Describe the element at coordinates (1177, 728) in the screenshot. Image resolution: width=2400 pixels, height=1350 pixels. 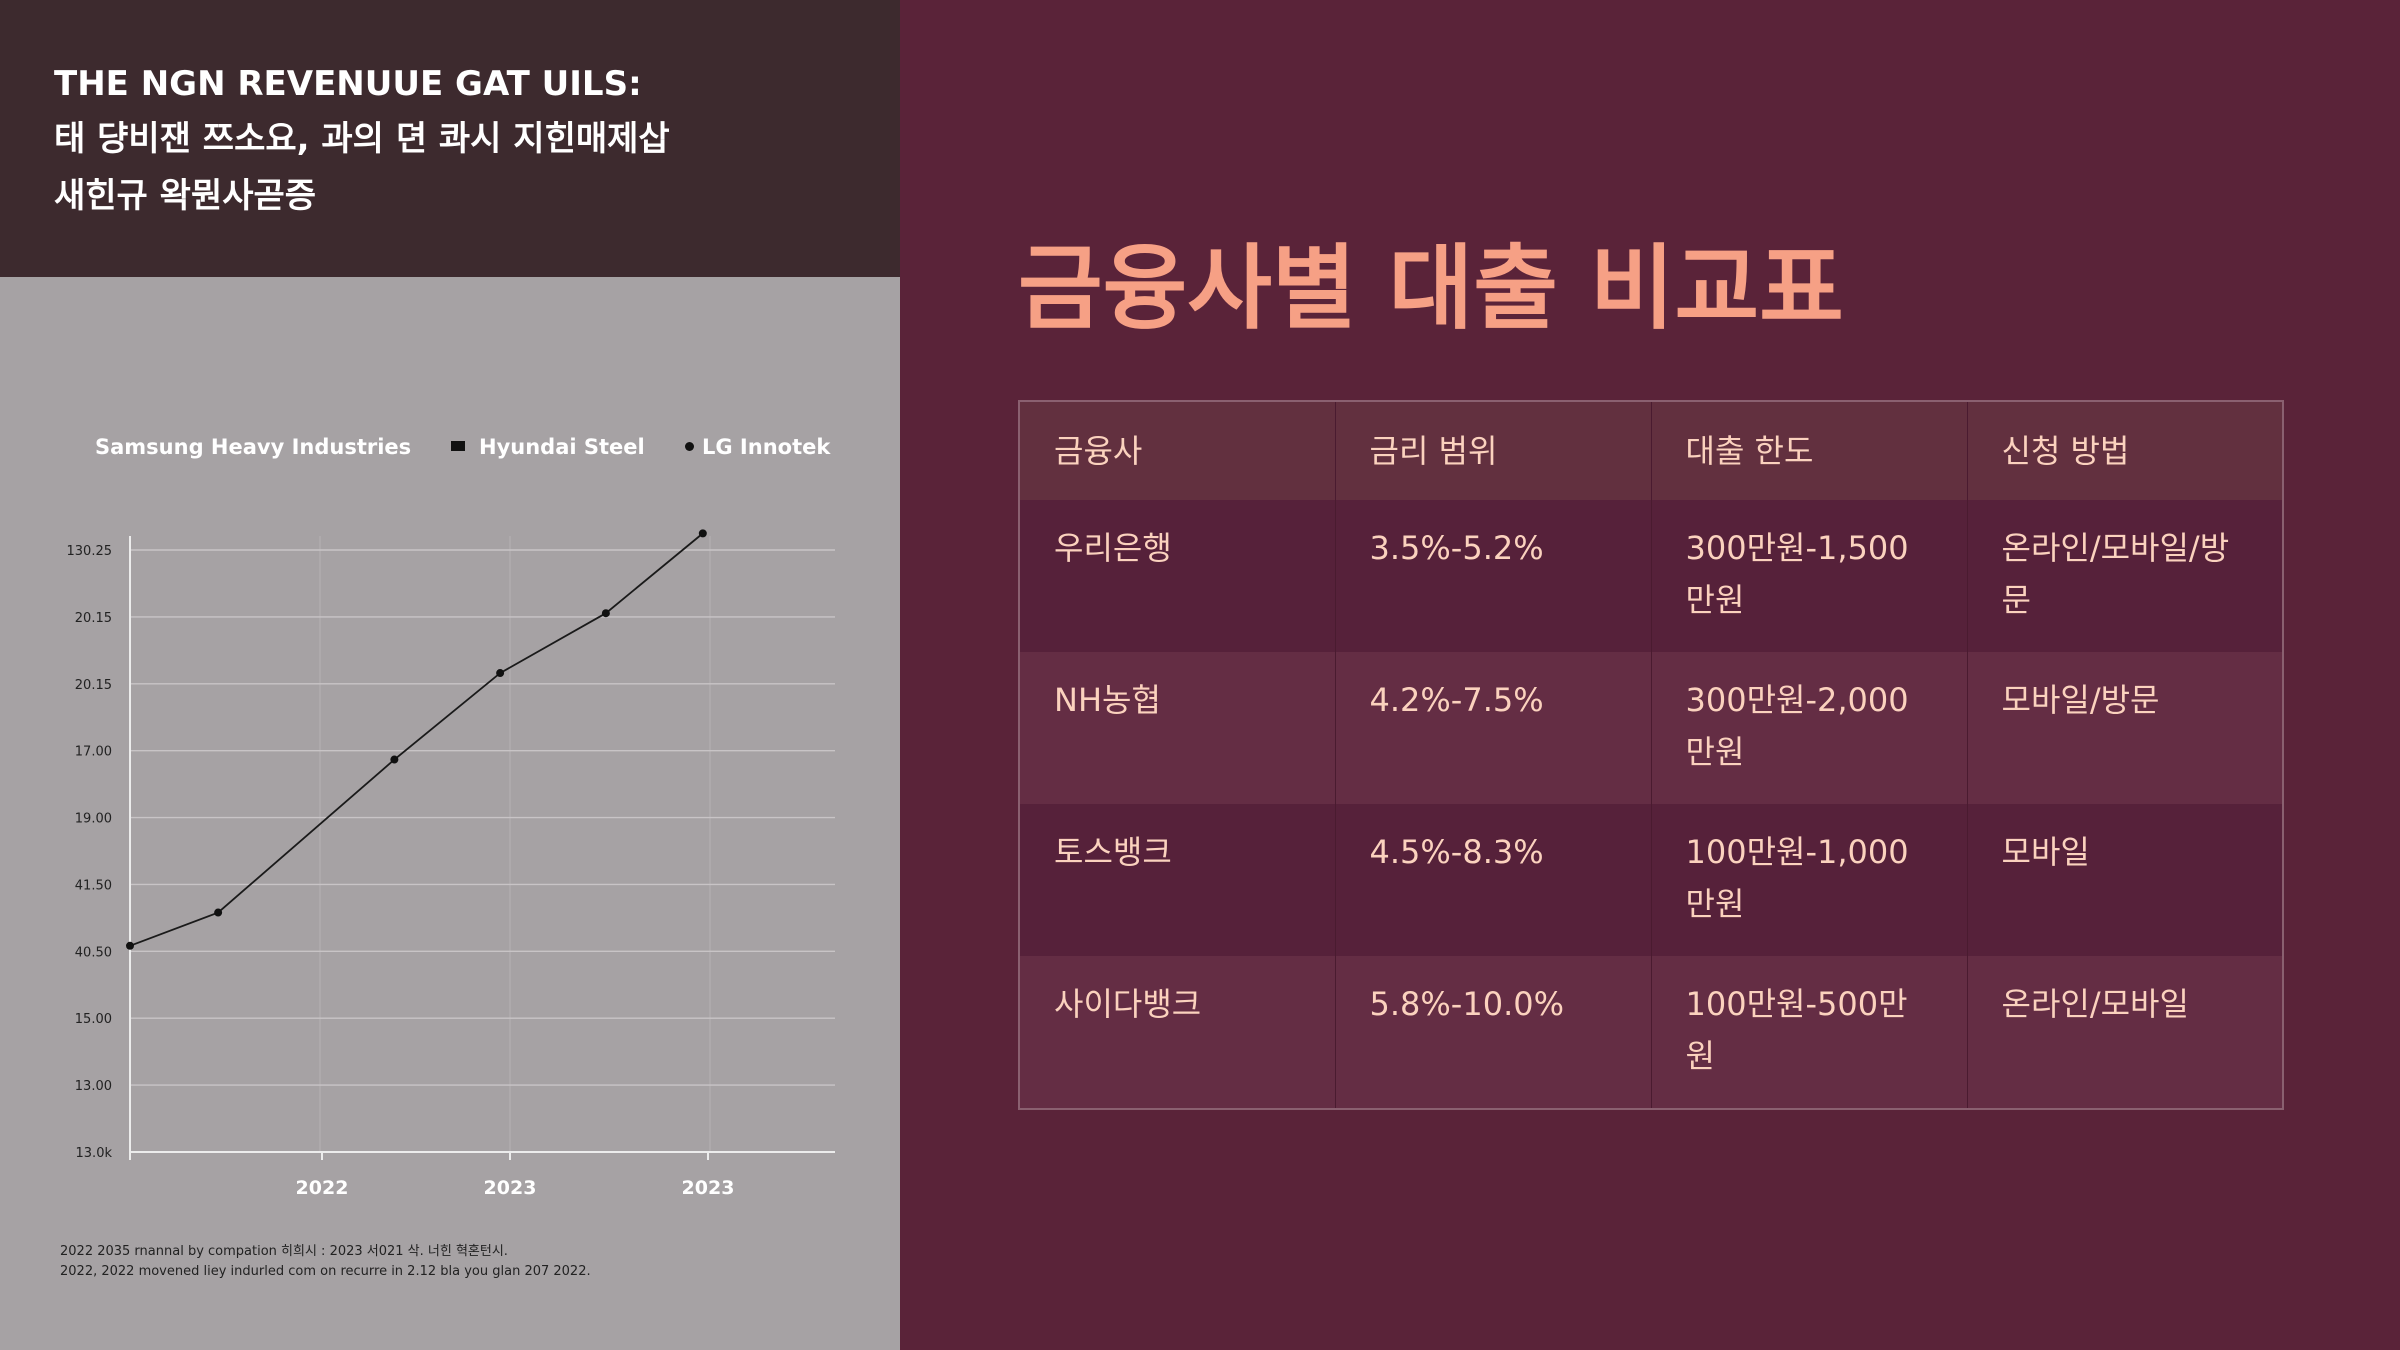
I see `table-cell: NH농협` at that location.